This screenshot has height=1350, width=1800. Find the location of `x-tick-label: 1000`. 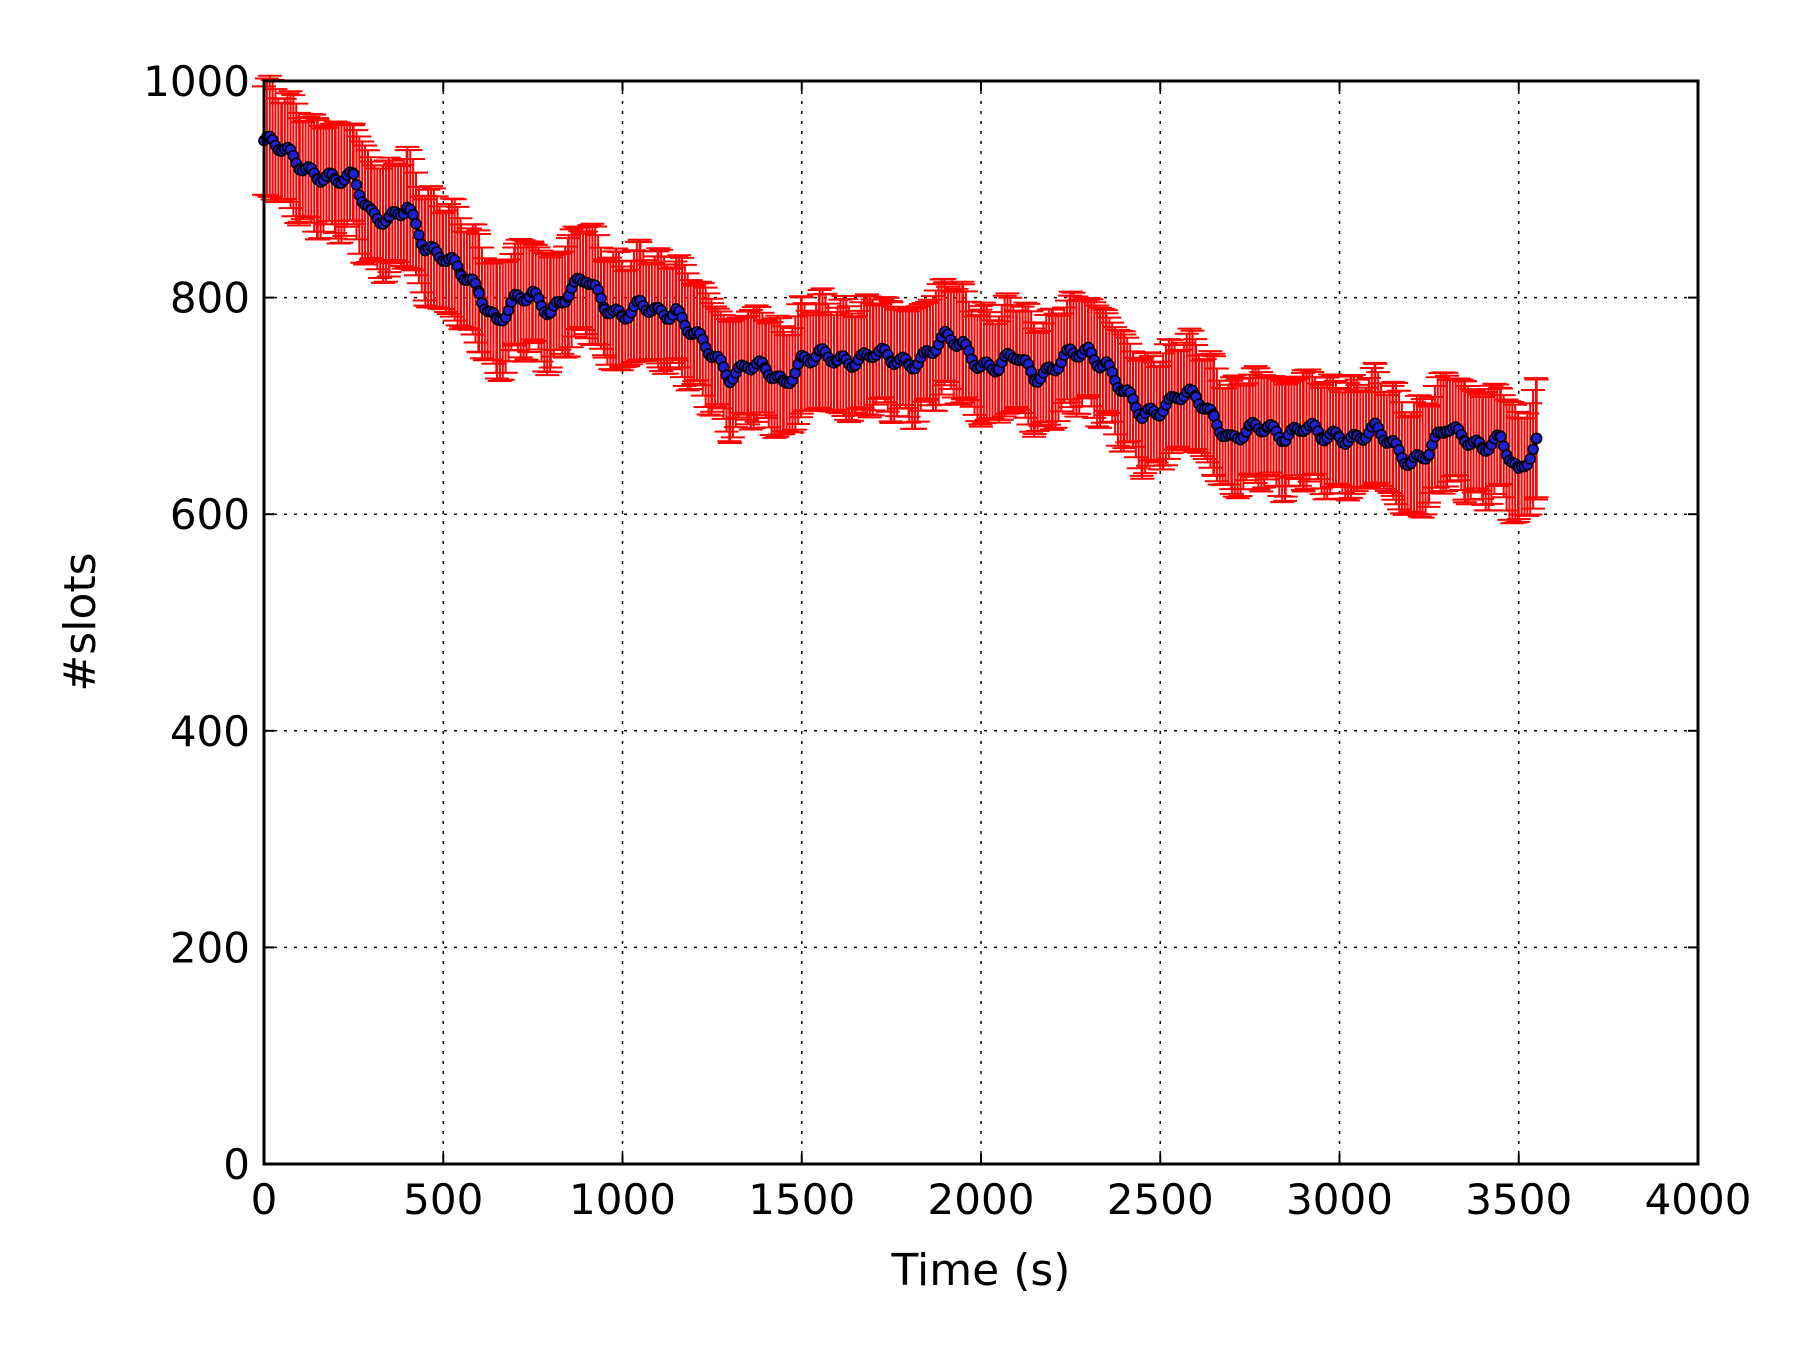

x-tick-label: 1000 is located at coordinates (622, 1199).